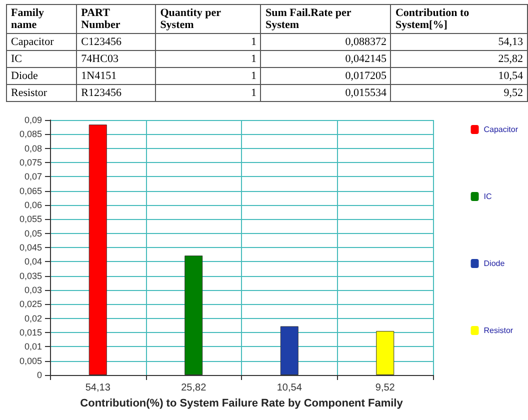 The height and width of the screenshot is (420, 528). I want to click on text: Sum Fail.Rate per System, so click(325, 19).